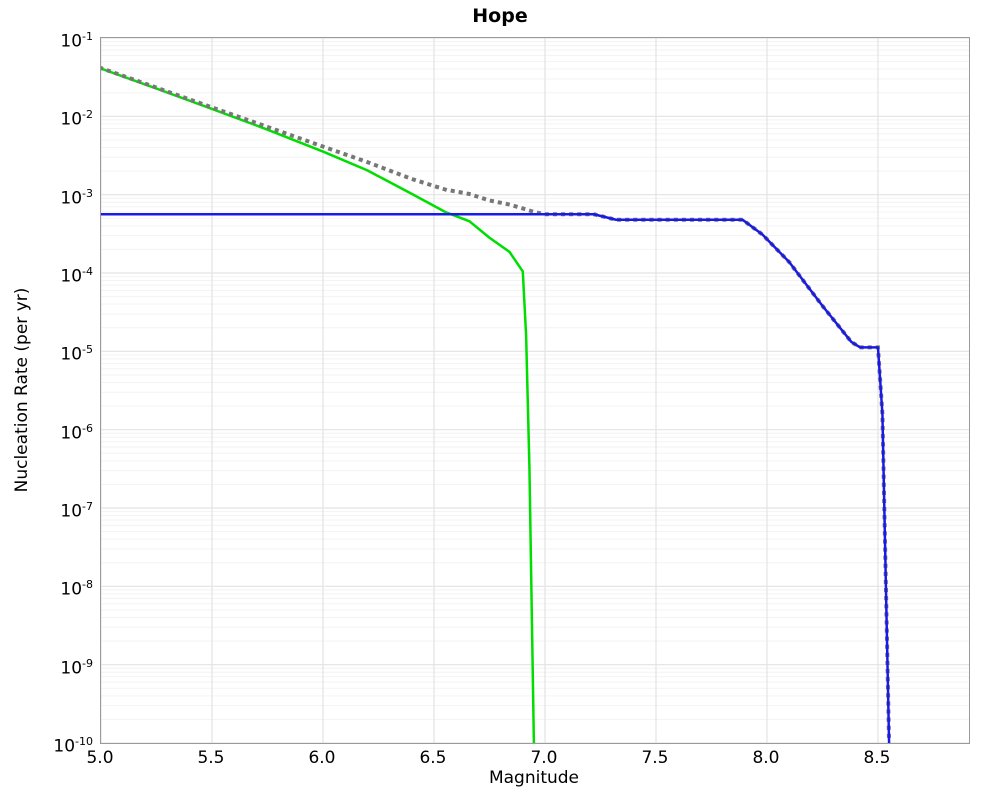  What do you see at coordinates (211, 758) in the screenshot?
I see `x-tick-label-1: 5.5` at bounding box center [211, 758].